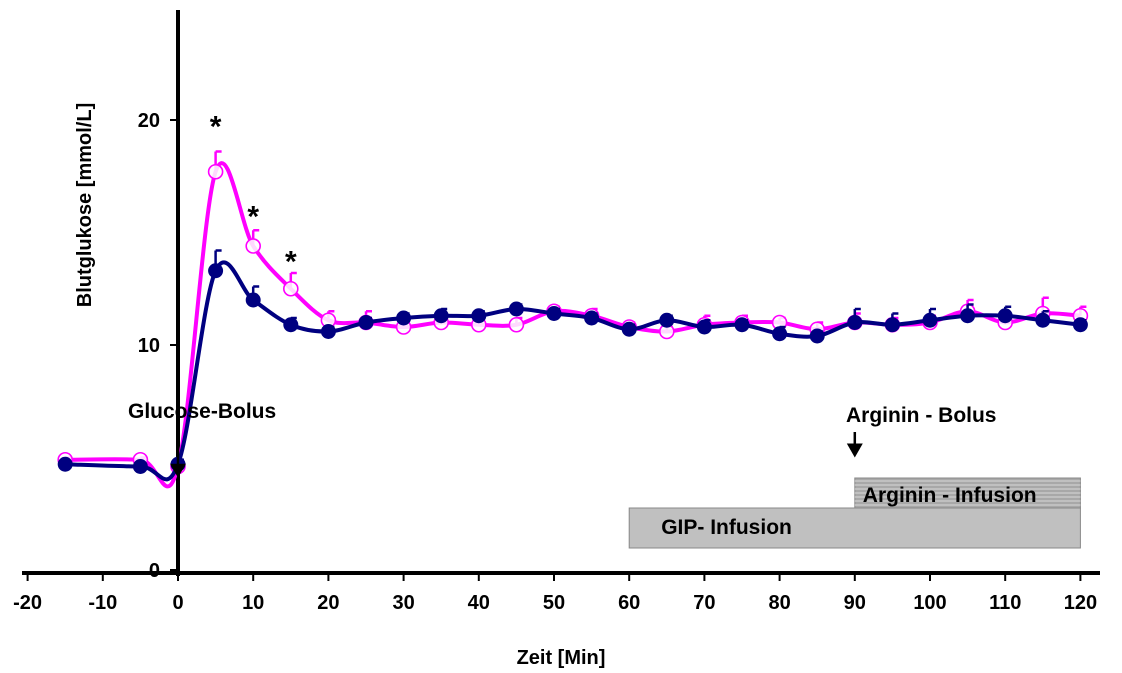  What do you see at coordinates (154, 571) in the screenshot?
I see `y-tick-label: 0` at bounding box center [154, 571].